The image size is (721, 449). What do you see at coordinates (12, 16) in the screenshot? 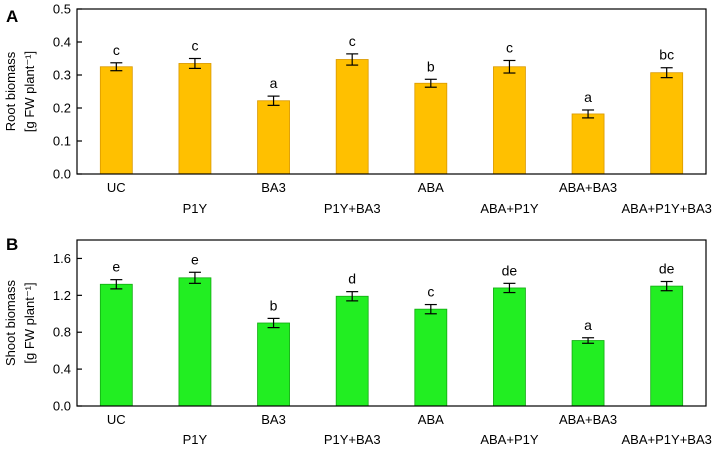
I see `panel-label: A` at bounding box center [12, 16].